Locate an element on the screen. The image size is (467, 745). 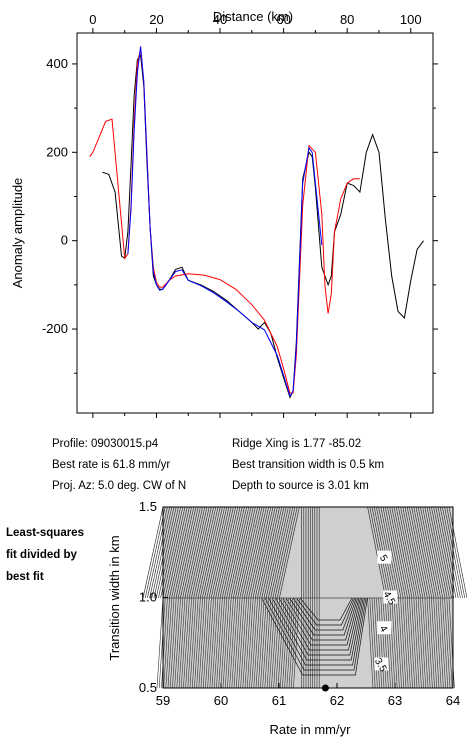
side-label-line-3: best fit is located at coordinates (25, 577).